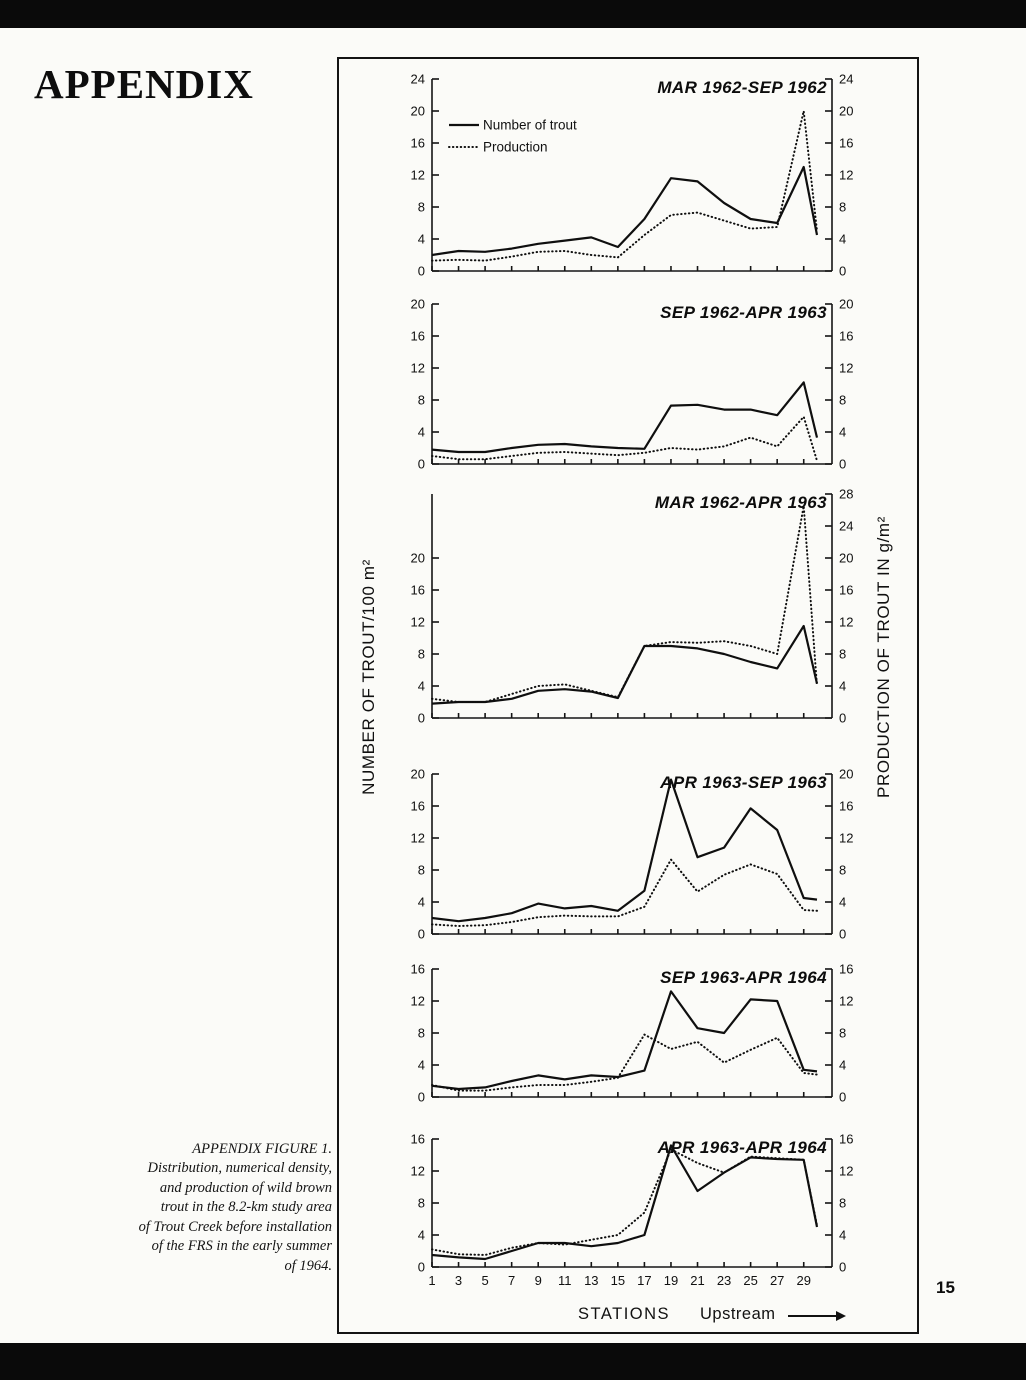 Image resolution: width=1026 pixels, height=1380 pixels. I want to click on x-tick-label: 23, so click(724, 1280).